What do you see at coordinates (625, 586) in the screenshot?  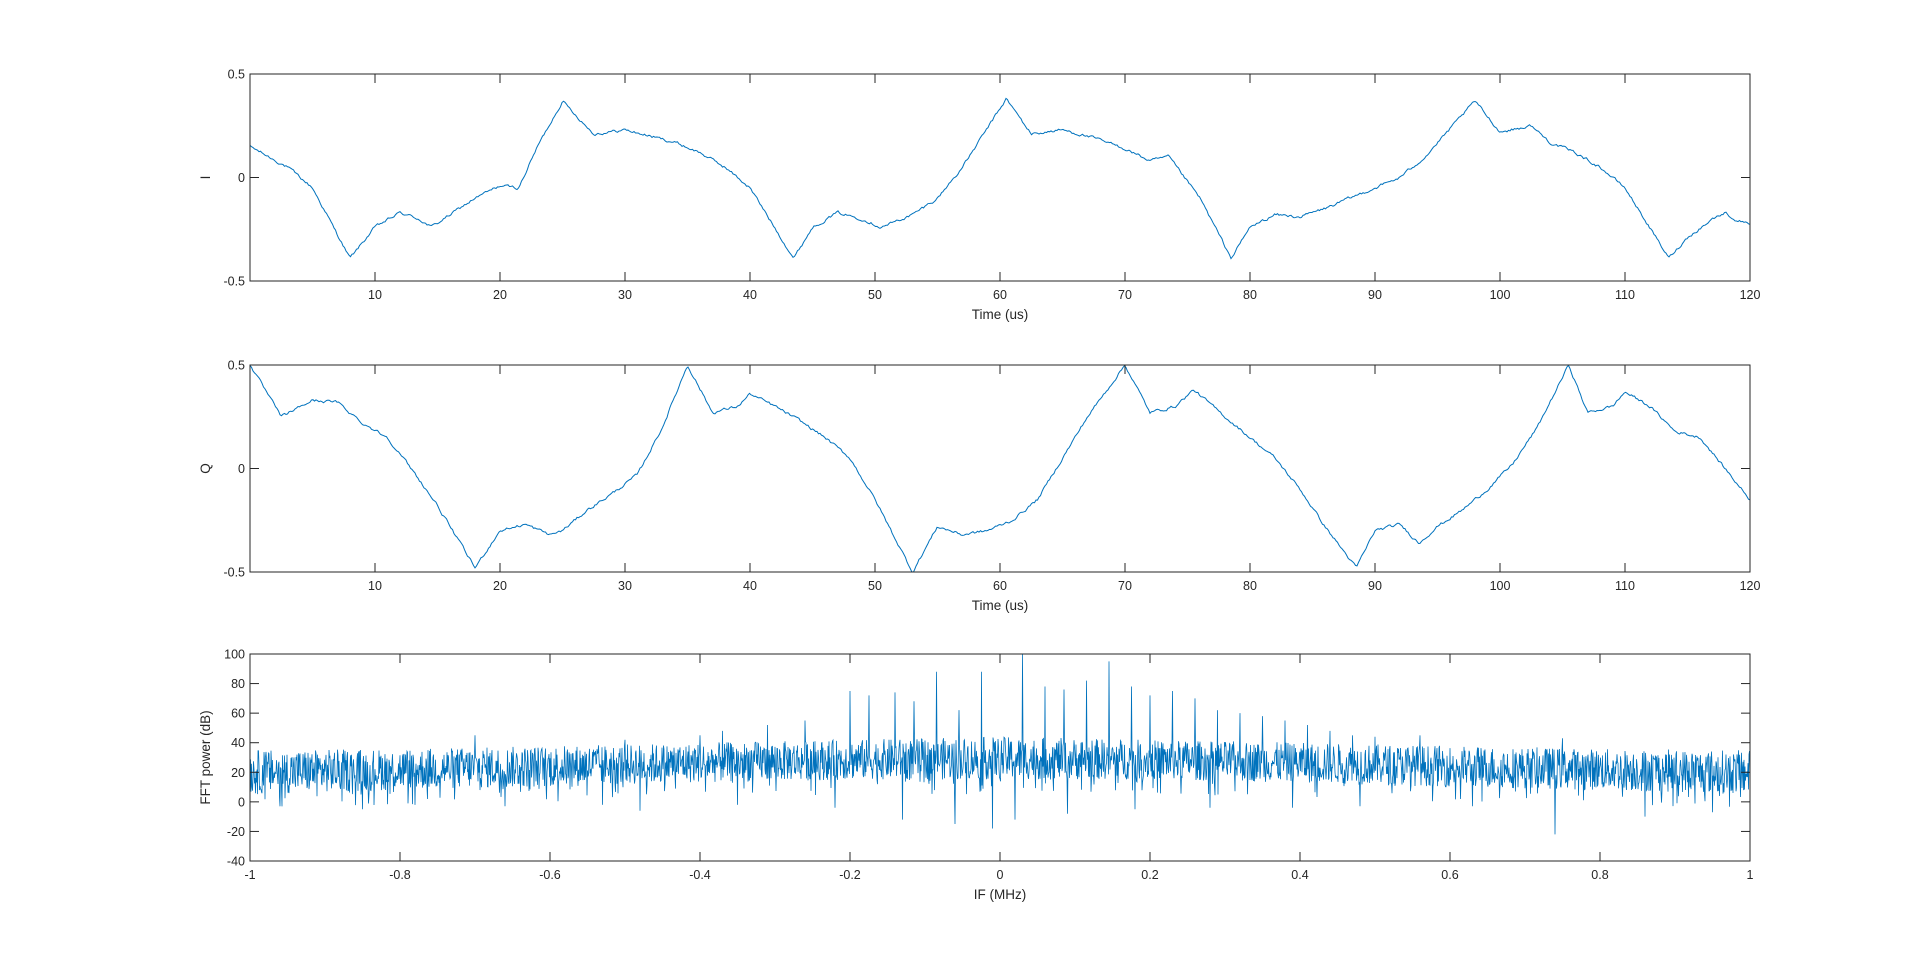 I see `q-plot-xtick-label: 30` at bounding box center [625, 586].